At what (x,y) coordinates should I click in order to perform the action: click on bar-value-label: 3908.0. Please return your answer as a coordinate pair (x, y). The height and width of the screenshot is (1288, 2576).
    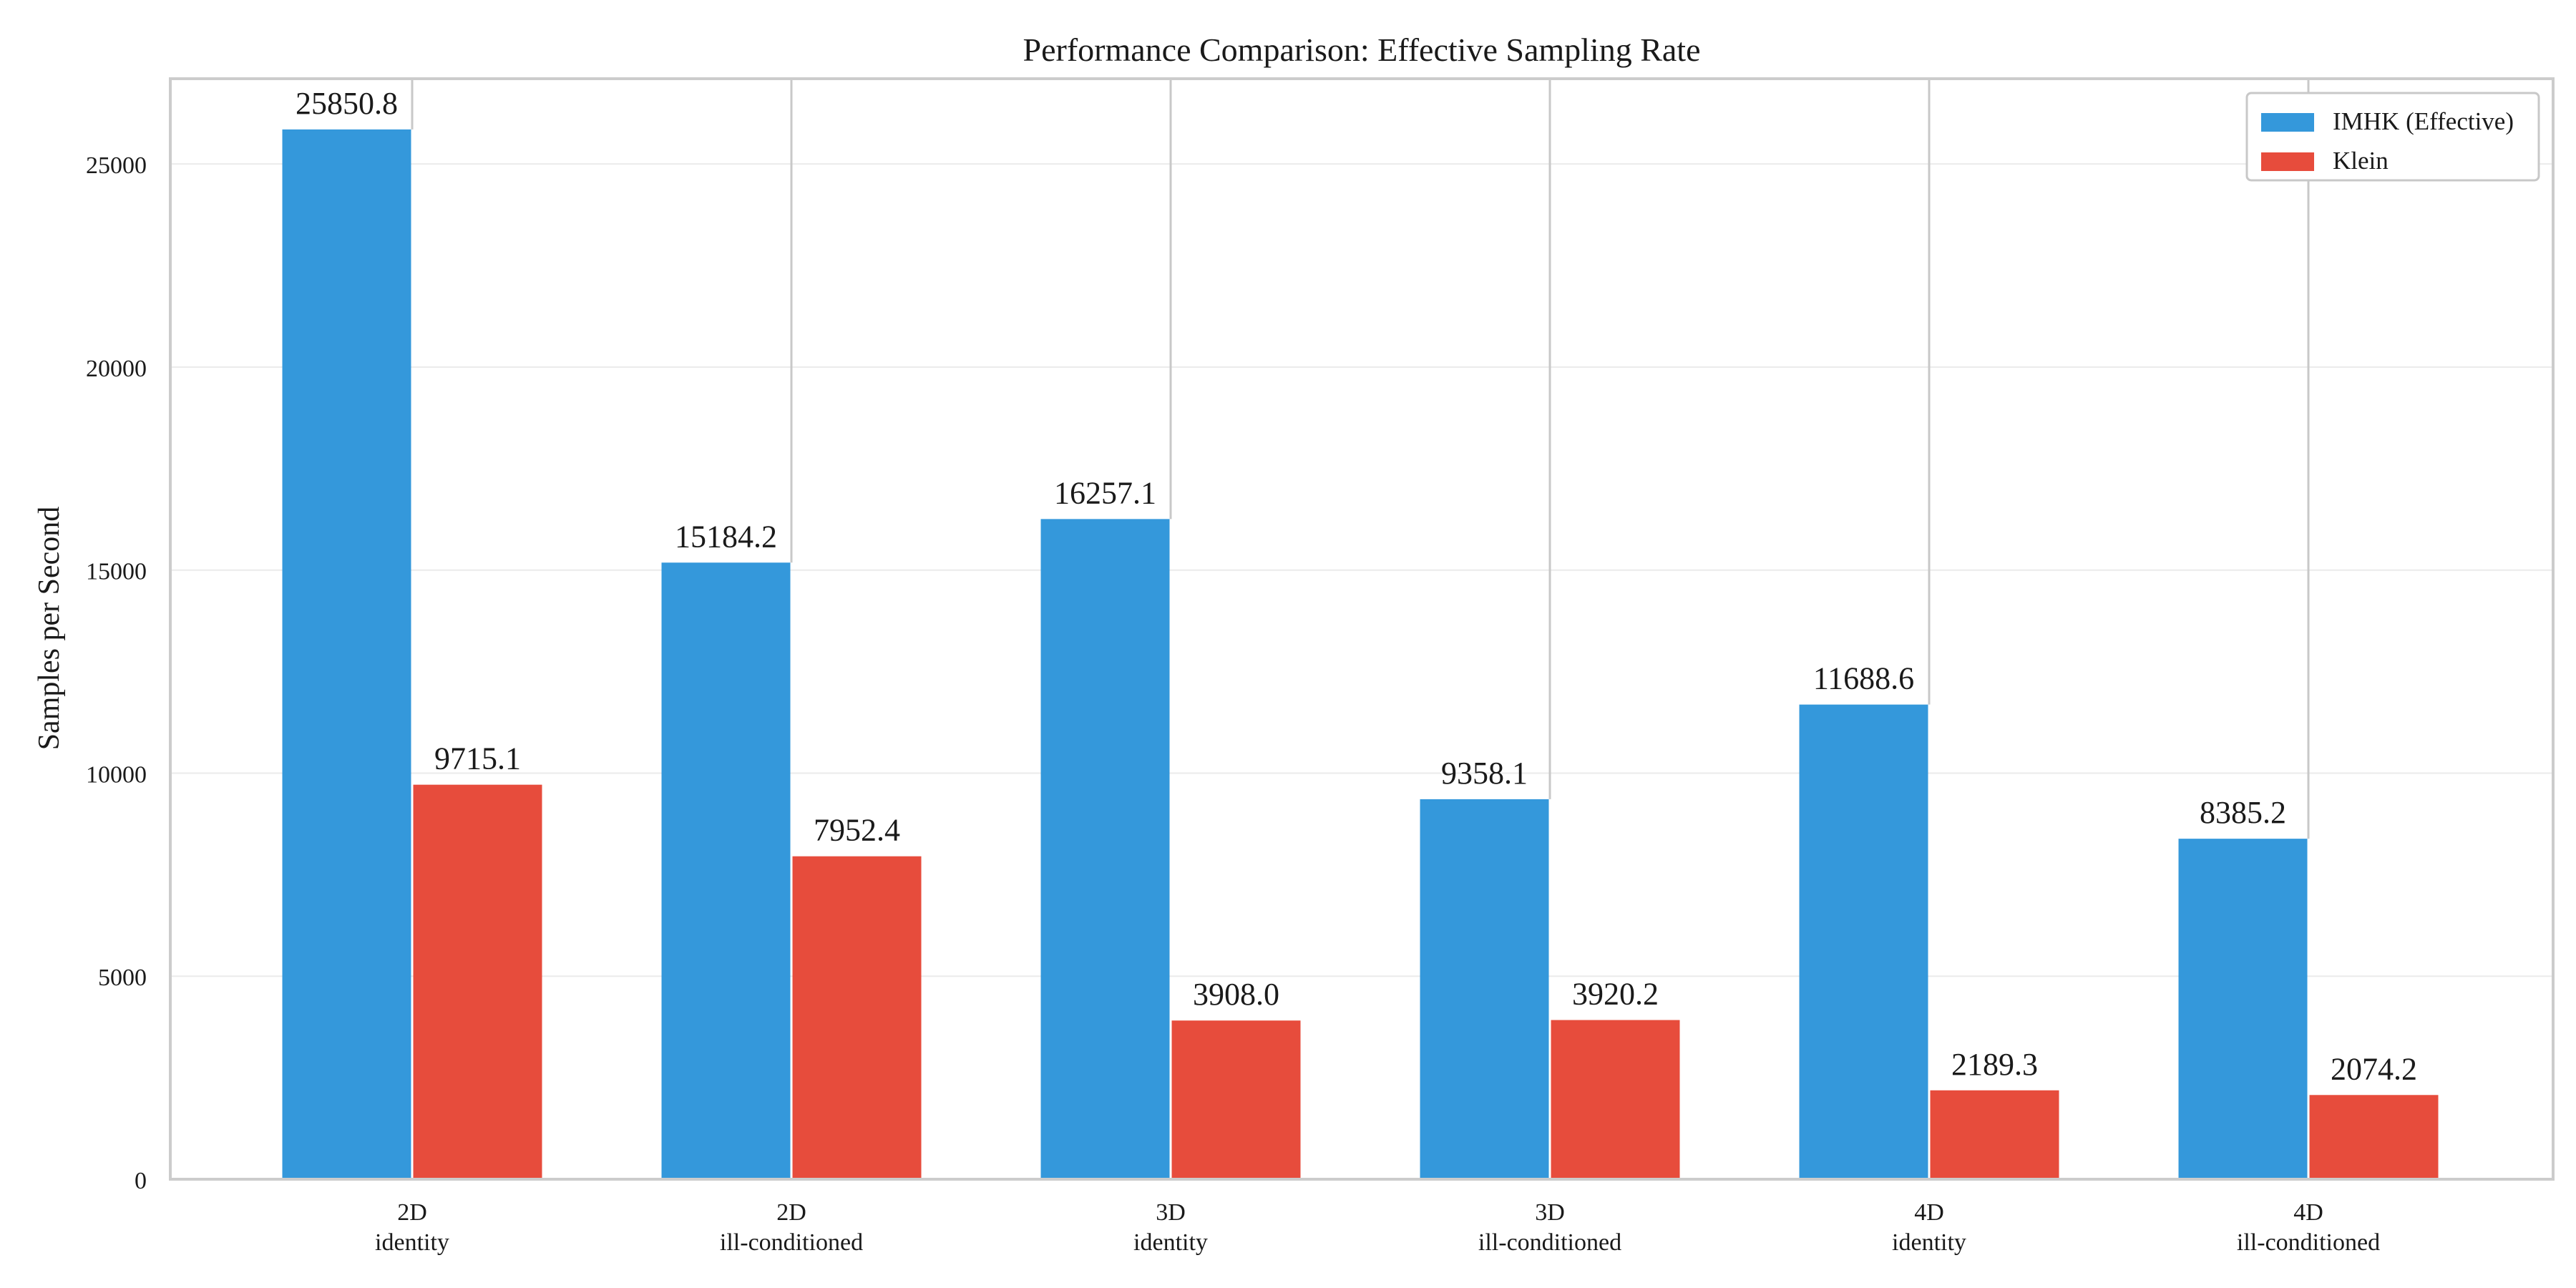
    Looking at the image, I should click on (1236, 994).